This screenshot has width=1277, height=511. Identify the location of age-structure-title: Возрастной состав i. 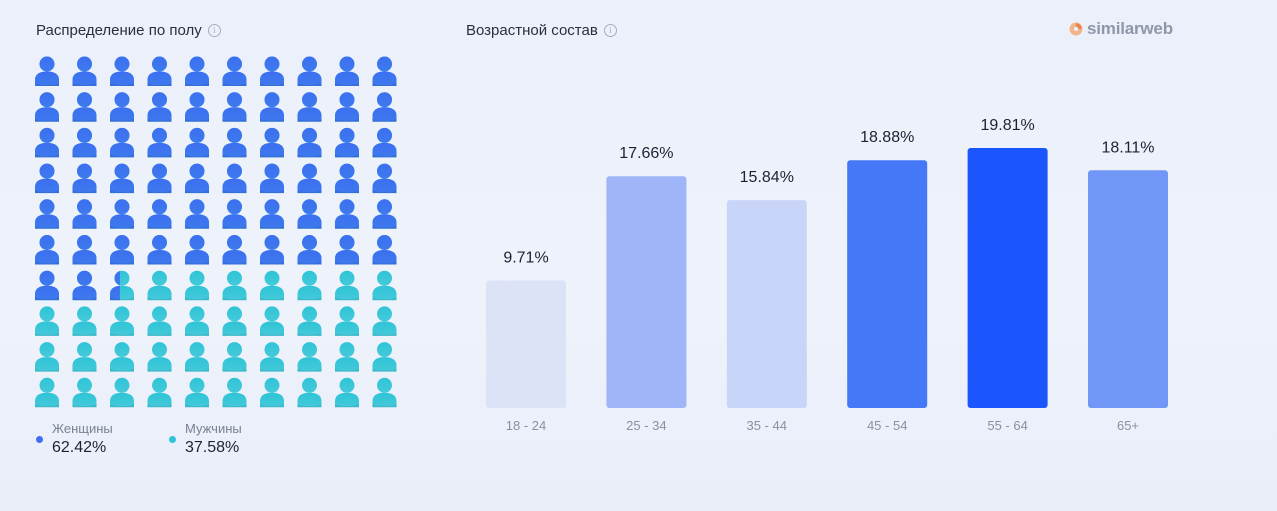
(541, 30).